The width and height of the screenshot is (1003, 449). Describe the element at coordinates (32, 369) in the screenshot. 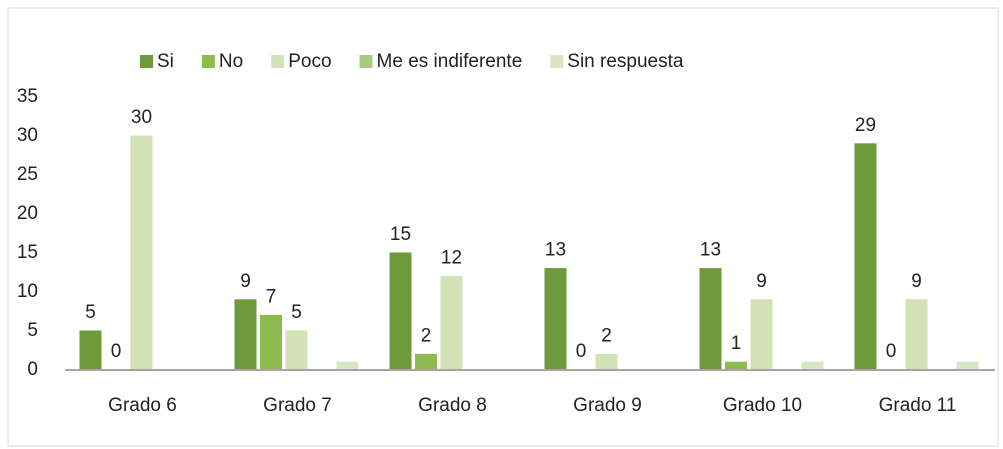

I see `y-tick-label: 0` at that location.